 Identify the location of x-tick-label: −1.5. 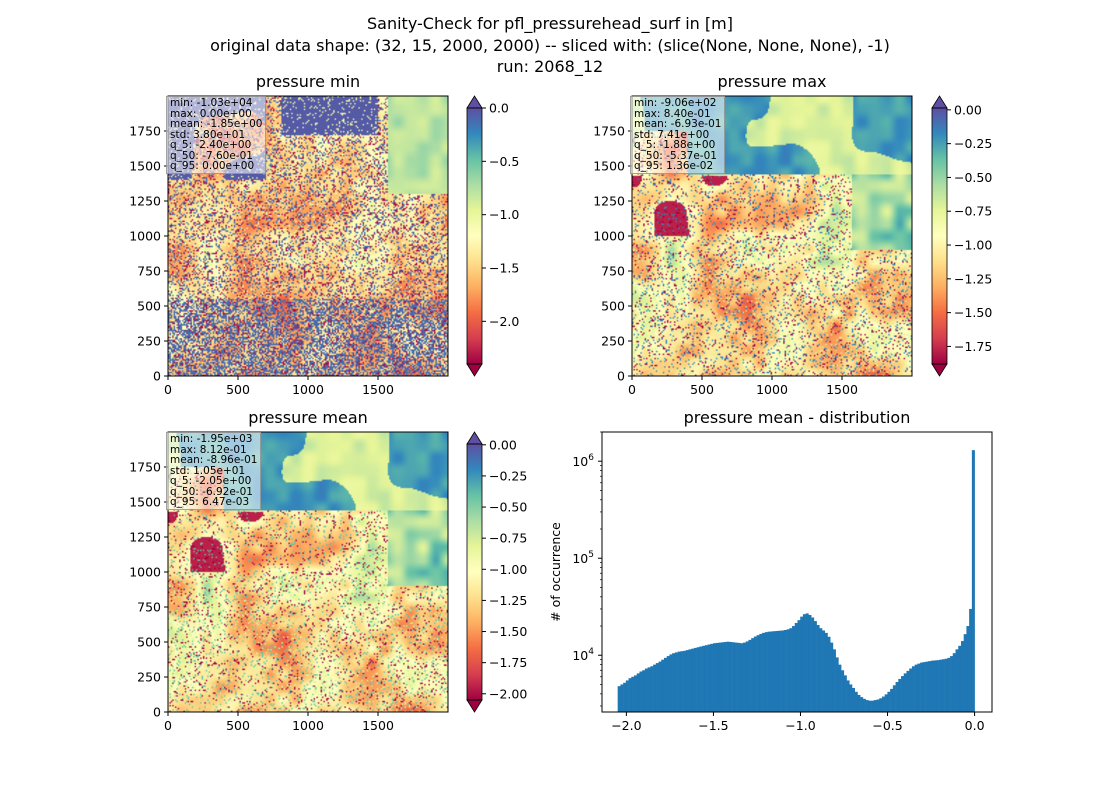
(713, 725).